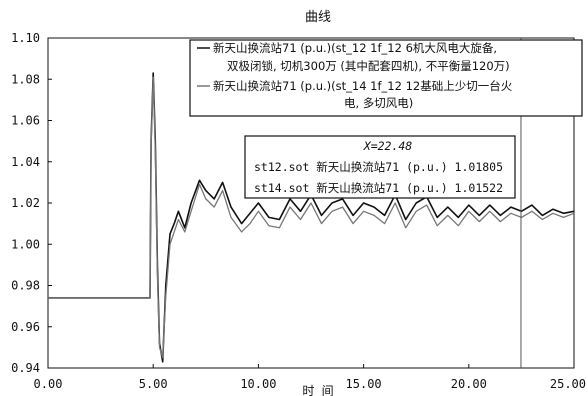  Describe the element at coordinates (25, 244) in the screenshot. I see `y-tick-label: 1.00` at that location.